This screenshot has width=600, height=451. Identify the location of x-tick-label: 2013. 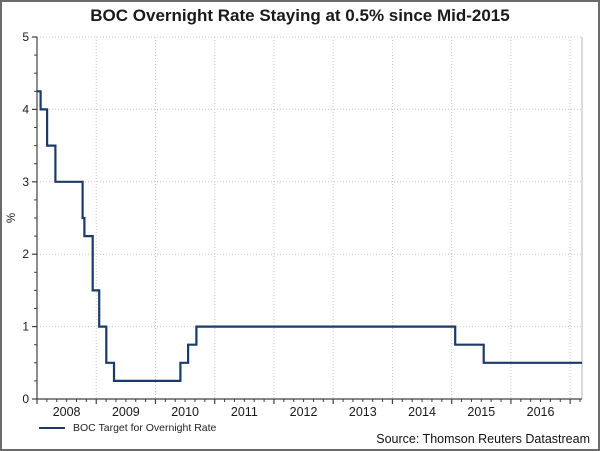
(363, 412).